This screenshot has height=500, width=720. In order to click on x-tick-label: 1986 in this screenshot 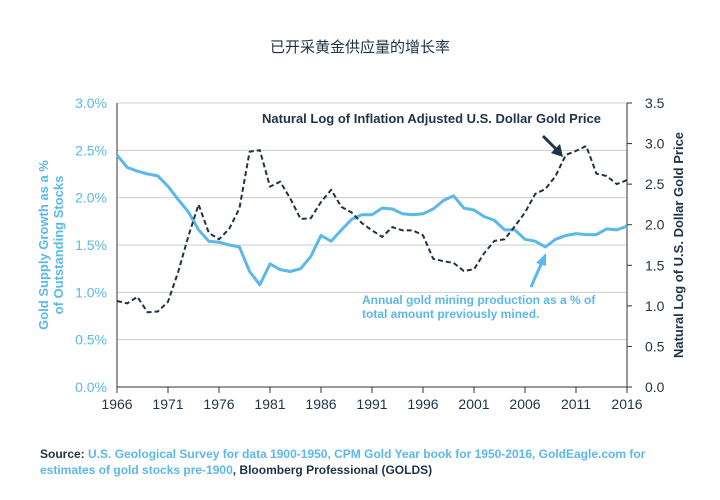, I will do `click(320, 404)`.